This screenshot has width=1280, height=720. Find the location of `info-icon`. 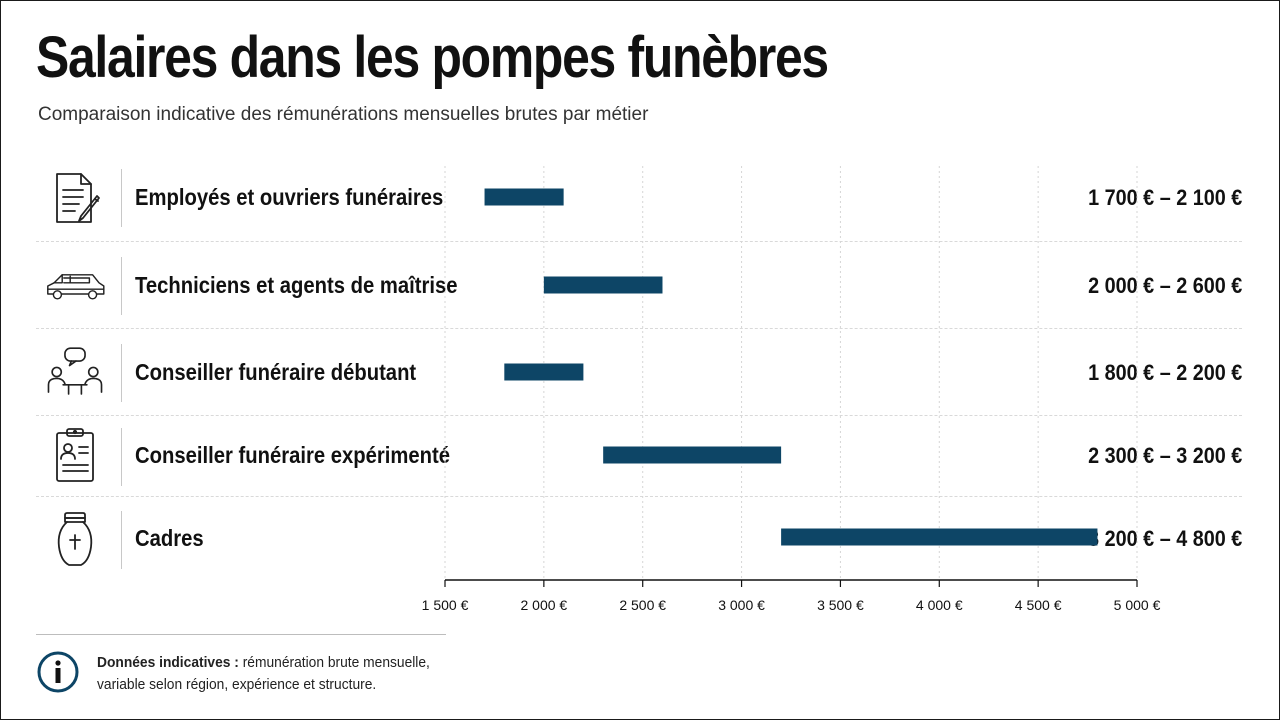

info-icon is located at coordinates (58, 672).